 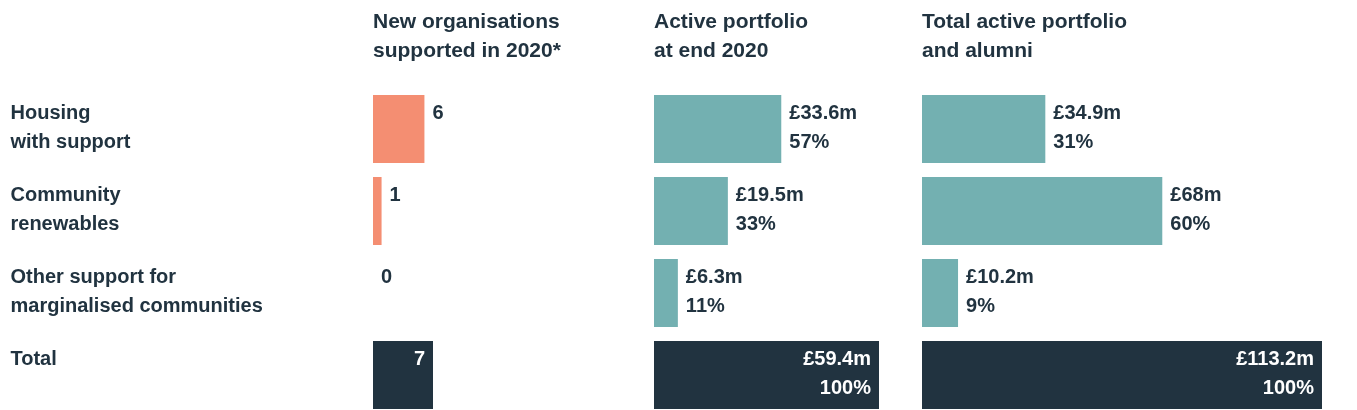 I want to click on data-label: 0, so click(x=387, y=276).